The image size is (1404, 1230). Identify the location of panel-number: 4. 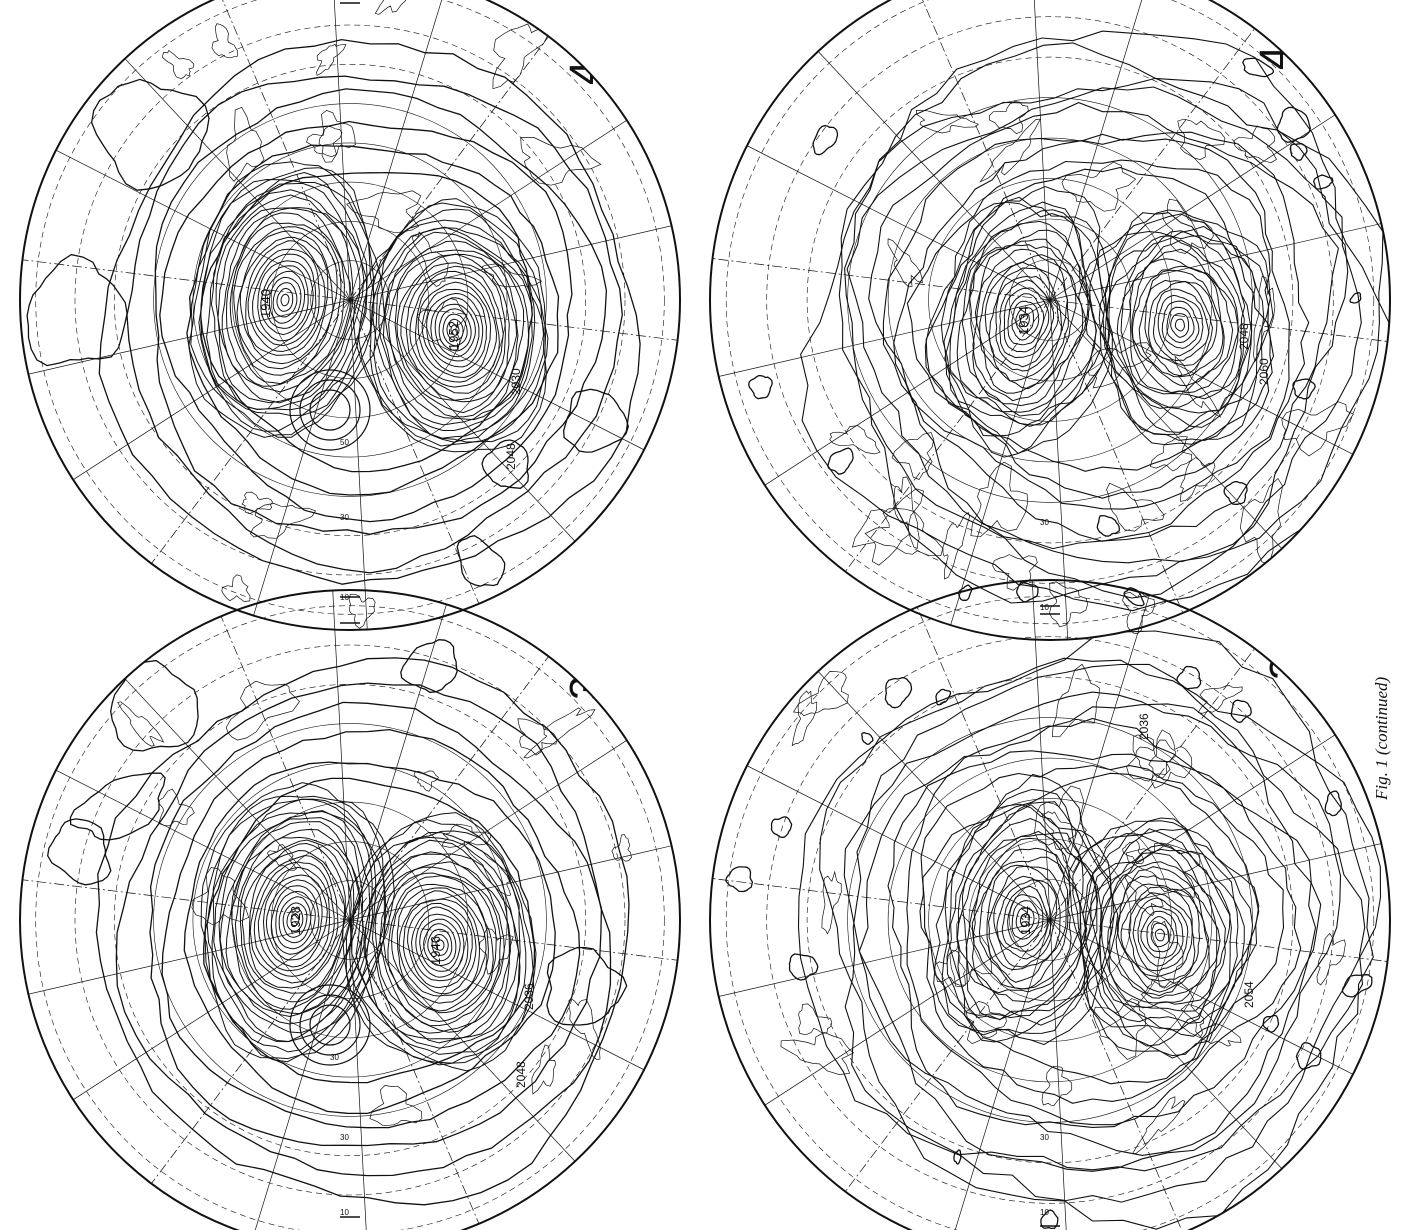
(1275, 58).